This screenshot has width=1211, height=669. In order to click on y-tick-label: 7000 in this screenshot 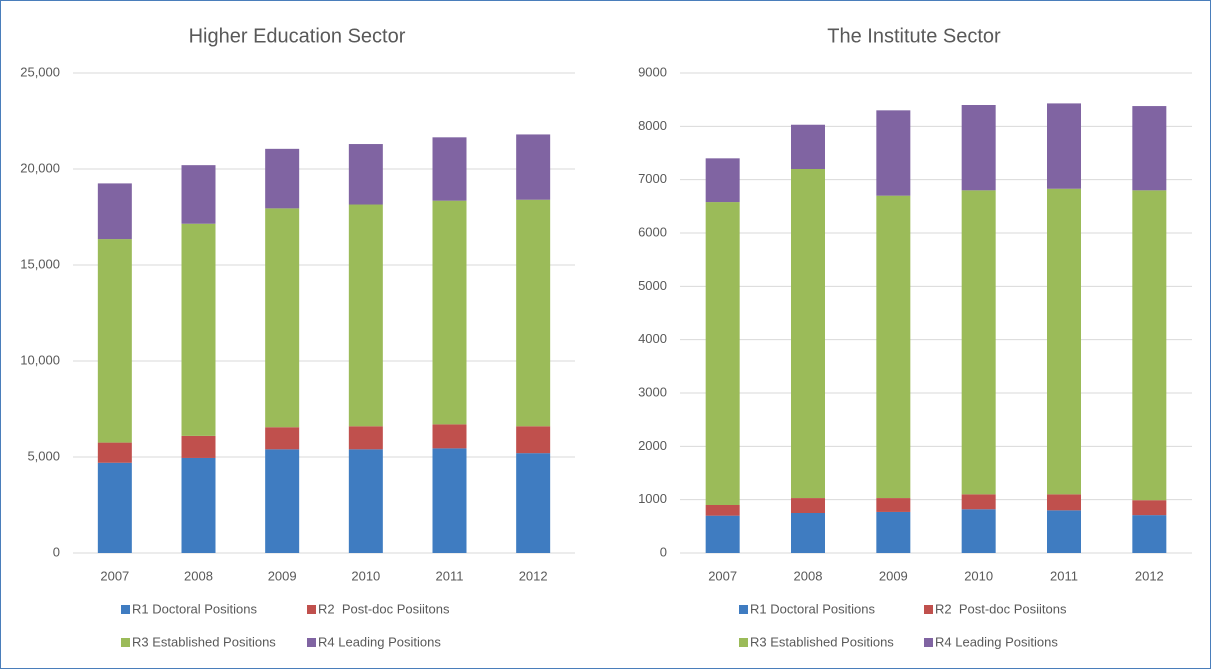, I will do `click(652, 178)`.